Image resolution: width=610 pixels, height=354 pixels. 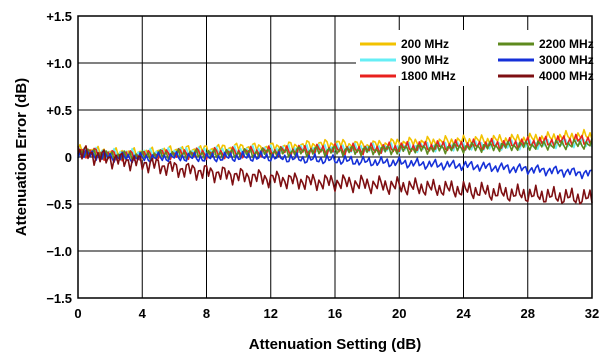 What do you see at coordinates (143, 313) in the screenshot?
I see `x-tick-label: 4` at bounding box center [143, 313].